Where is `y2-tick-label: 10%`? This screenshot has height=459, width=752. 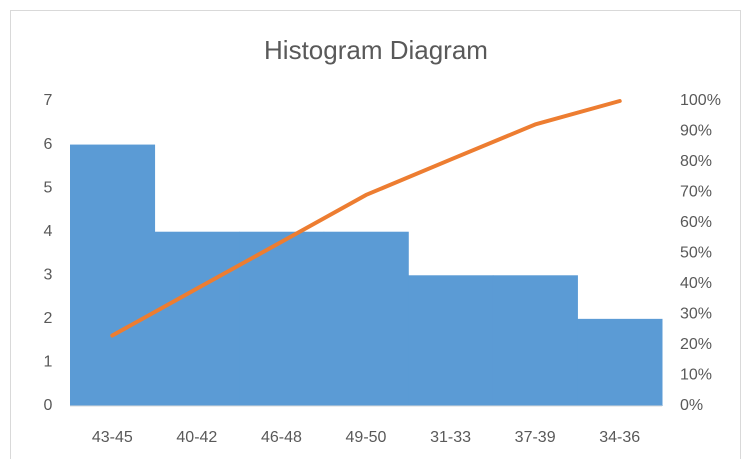
y2-tick-label: 10% is located at coordinates (696, 375).